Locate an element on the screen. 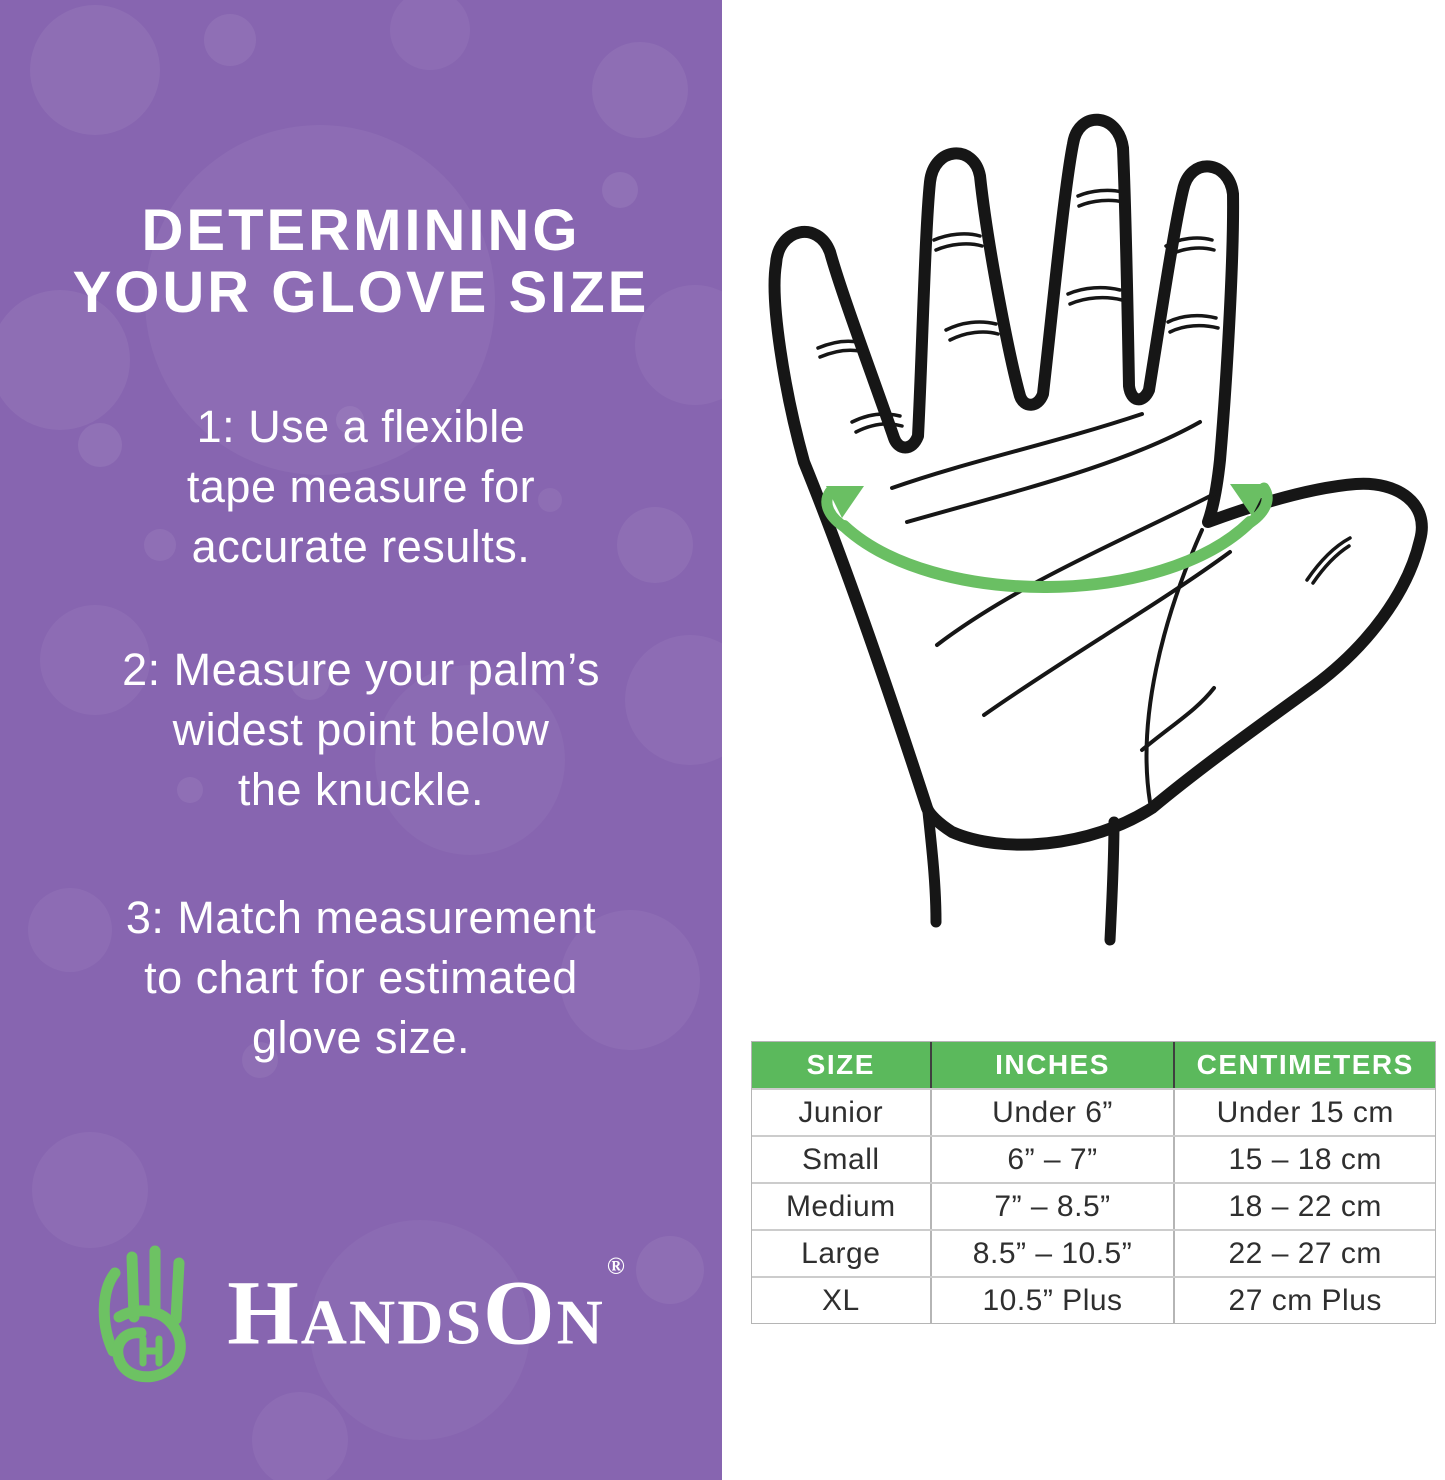 This screenshot has height=1480, width=1445. measurement-arrow is located at coordinates (1047, 537).